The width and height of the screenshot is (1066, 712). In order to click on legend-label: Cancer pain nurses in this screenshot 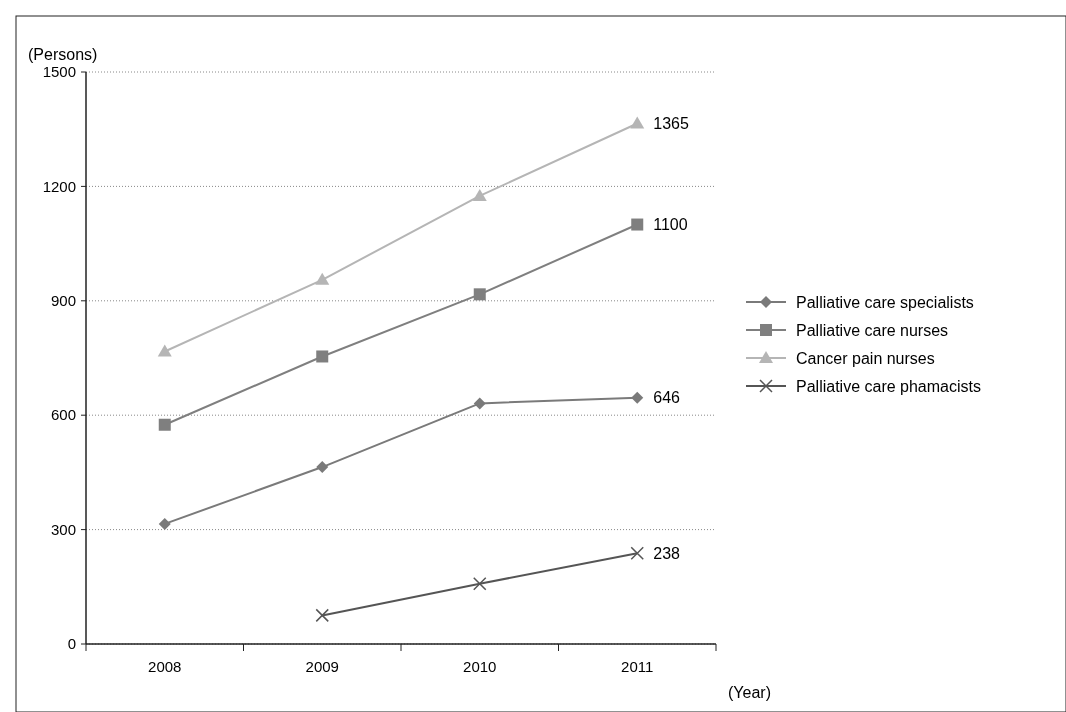, I will do `click(865, 358)`.